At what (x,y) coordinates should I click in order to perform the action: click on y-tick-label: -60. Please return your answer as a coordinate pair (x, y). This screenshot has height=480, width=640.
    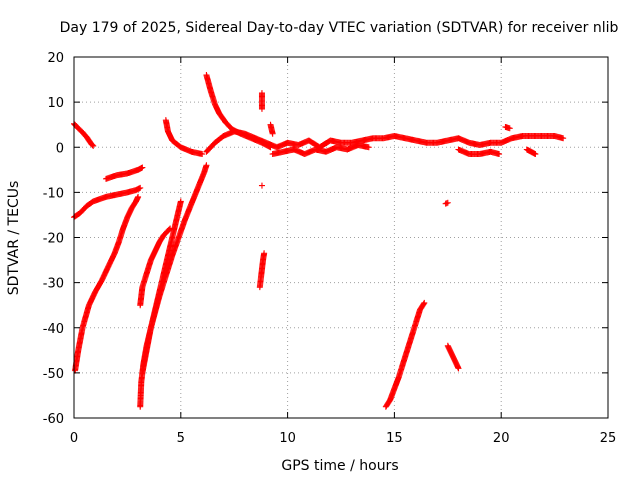
    Looking at the image, I should click on (53, 419).